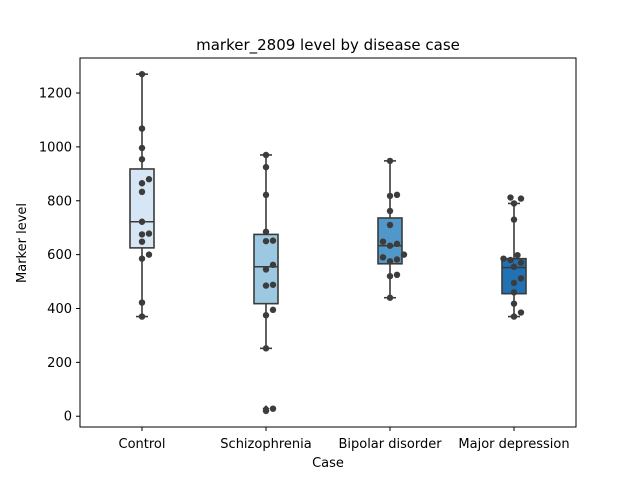 The image size is (640, 480). I want to click on chart-title: marker_2809 level by disease case, so click(328, 45).